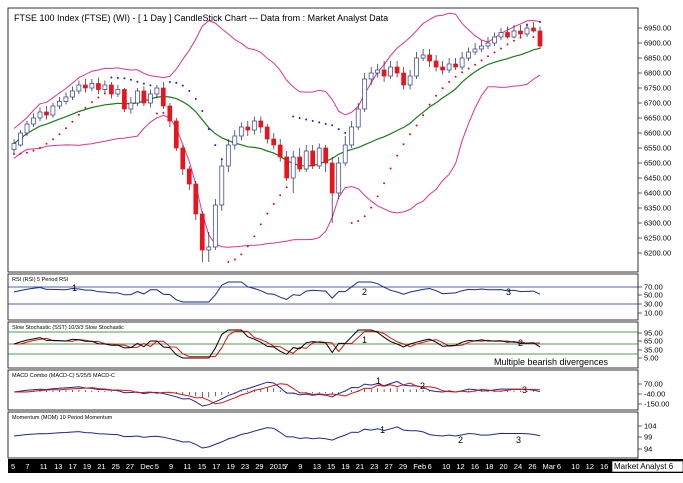  Describe the element at coordinates (489, 466) in the screenshot. I see `x-tick-label: 18` at that location.